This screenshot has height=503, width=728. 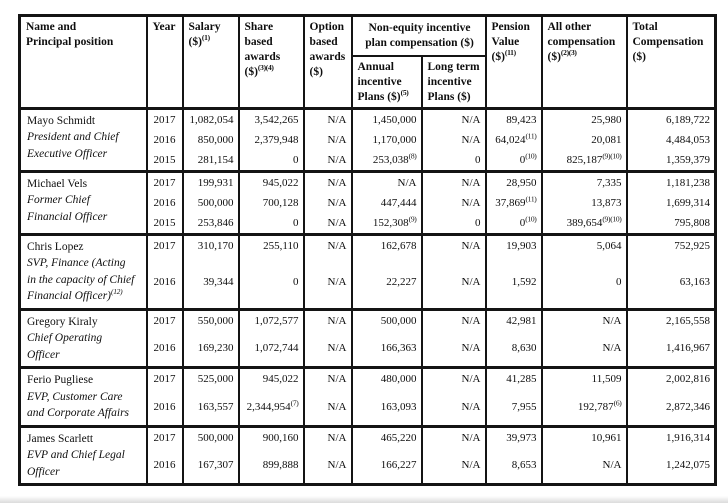 What do you see at coordinates (210, 290) in the screenshot?
I see `salary-cell: 39,344` at bounding box center [210, 290].